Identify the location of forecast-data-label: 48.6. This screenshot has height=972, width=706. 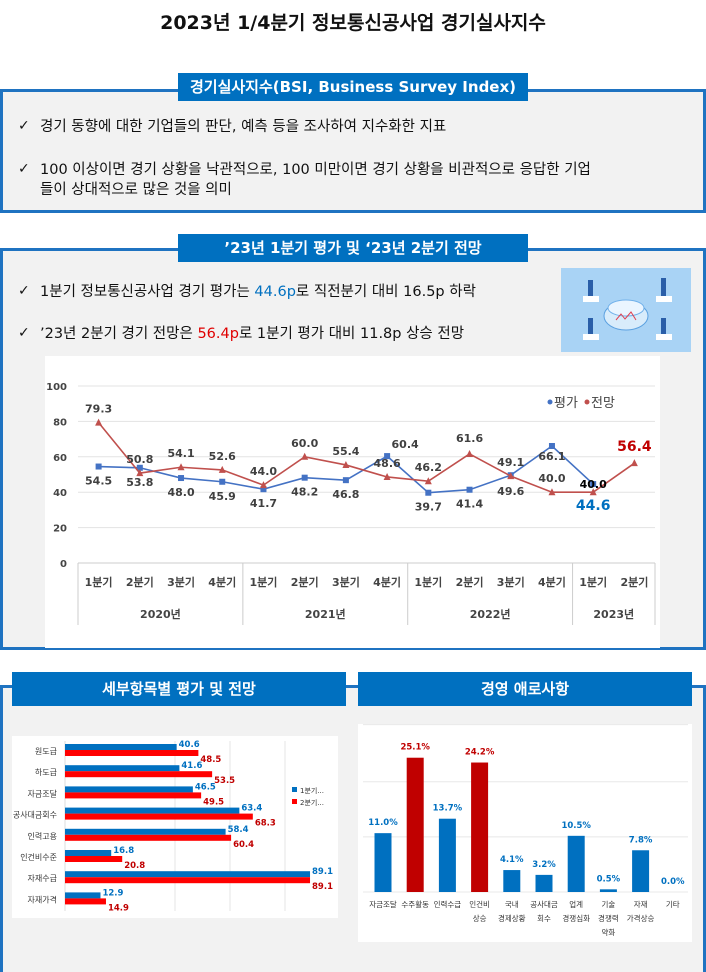
(387, 463).